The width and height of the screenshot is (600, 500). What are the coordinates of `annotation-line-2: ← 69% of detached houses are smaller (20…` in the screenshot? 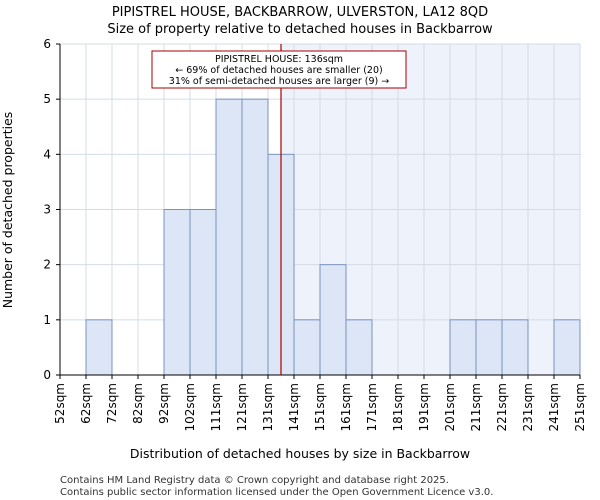 It's located at (278, 70).